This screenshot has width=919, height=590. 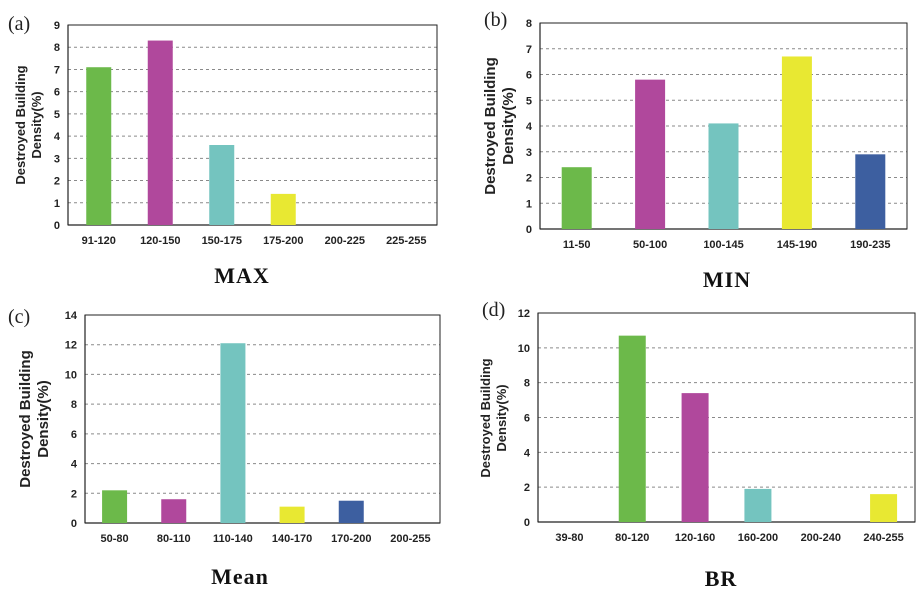 I want to click on panel-label: (d), so click(x=493, y=310).